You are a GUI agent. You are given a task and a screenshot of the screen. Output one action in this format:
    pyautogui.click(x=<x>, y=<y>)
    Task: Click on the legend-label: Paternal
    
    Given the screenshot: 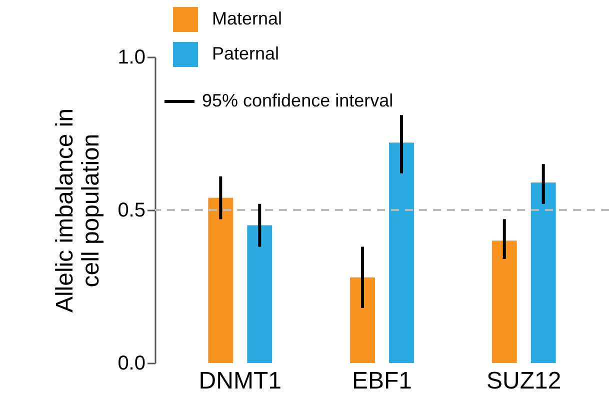 What is the action you would take?
    pyautogui.click(x=246, y=54)
    